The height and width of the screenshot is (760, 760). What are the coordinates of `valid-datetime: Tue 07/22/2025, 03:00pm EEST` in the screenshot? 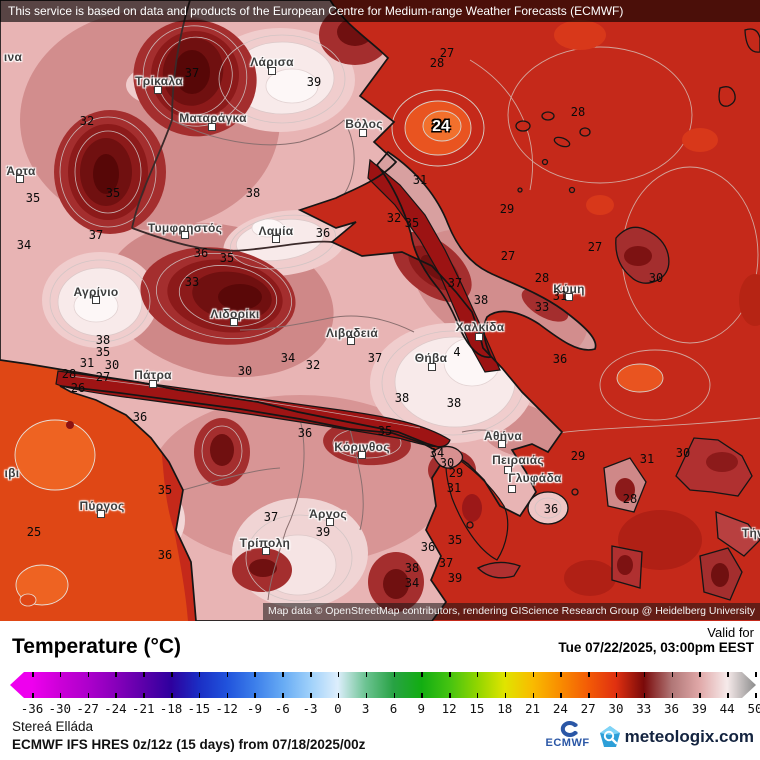 It's located at (656, 647).